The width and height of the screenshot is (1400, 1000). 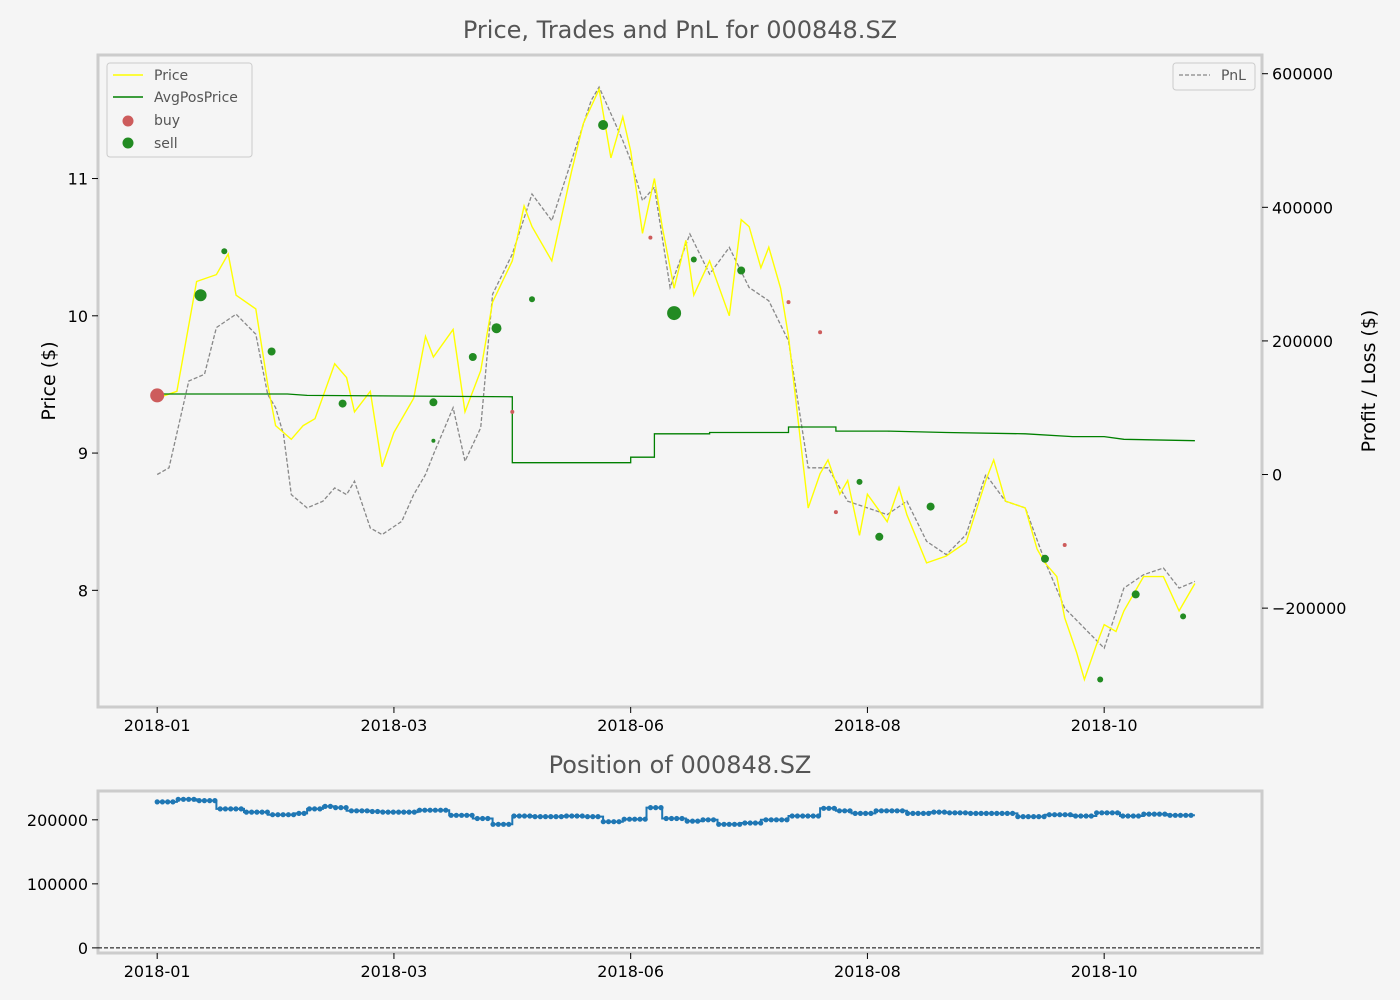 I want to click on y2-tick-label: −200000, so click(x=1309, y=608).